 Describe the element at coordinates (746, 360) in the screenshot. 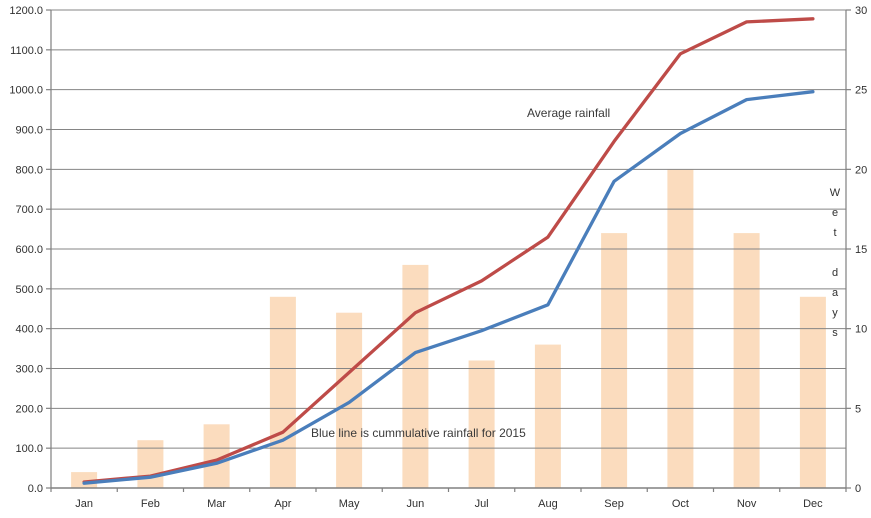

I see `bar-Nov` at that location.